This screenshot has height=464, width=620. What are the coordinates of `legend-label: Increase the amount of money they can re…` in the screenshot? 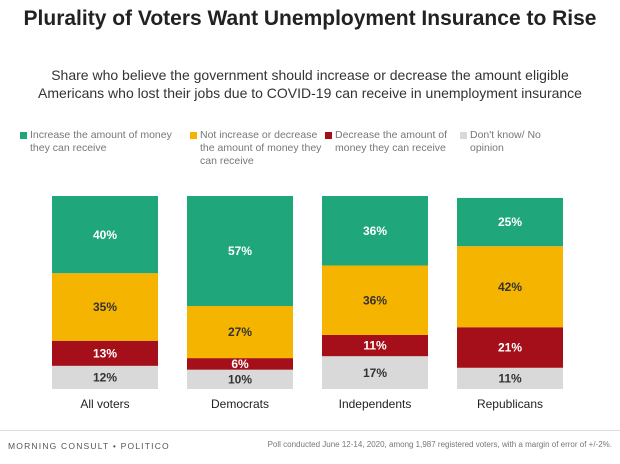 It's located at (101, 141).